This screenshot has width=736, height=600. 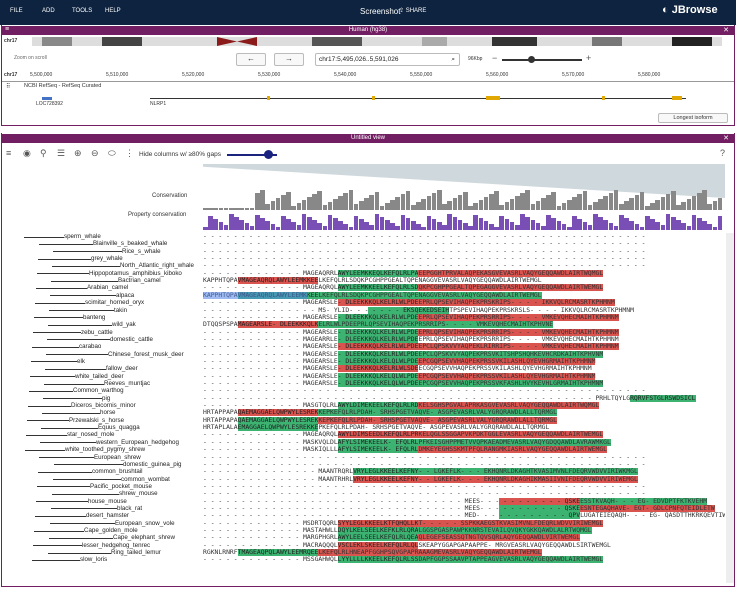 What do you see at coordinates (81, 361) in the screenshot?
I see `tree-leaf-label: elk` at bounding box center [81, 361].